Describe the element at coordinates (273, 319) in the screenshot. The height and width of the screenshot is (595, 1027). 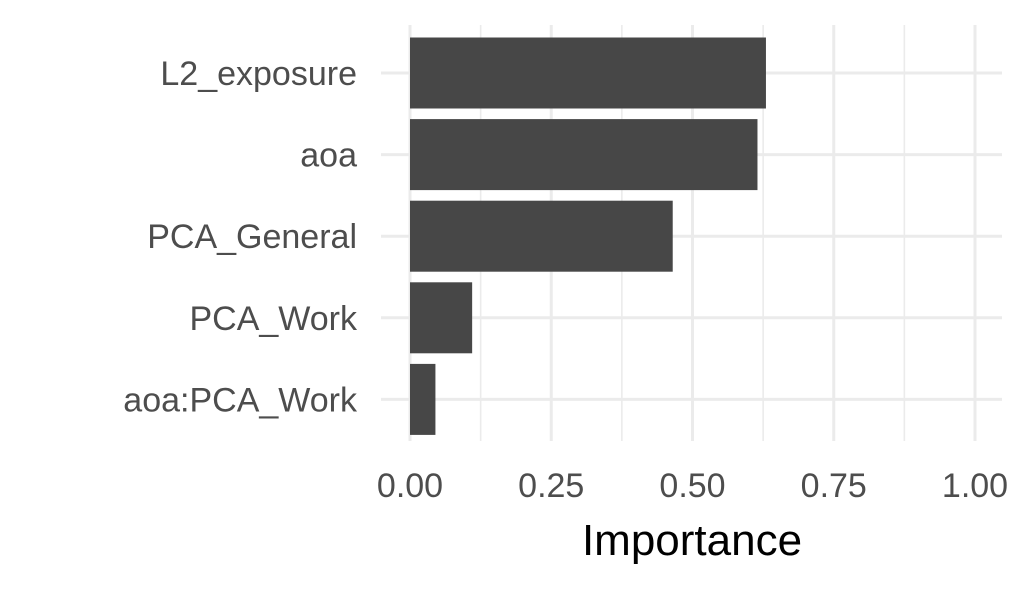
I see `y-tick-label: PCA_Work` at that location.